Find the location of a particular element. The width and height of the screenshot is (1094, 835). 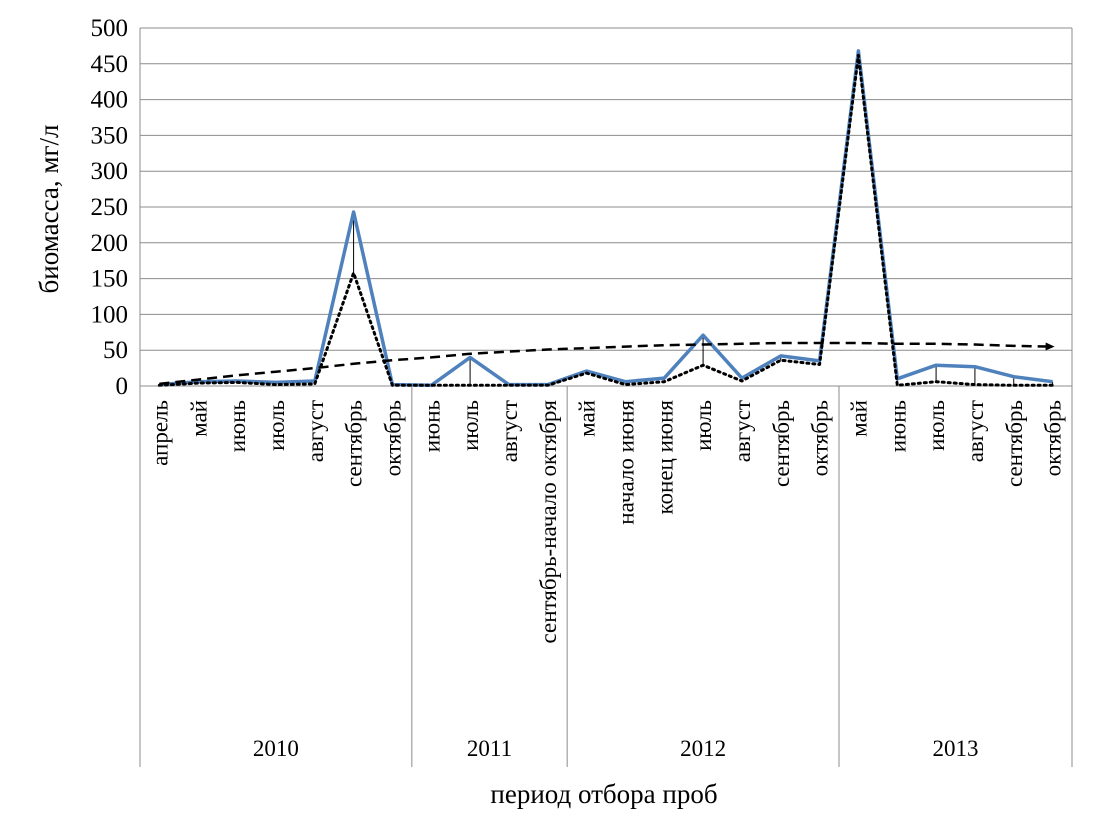

y-tick-label: 450 is located at coordinates (110, 64).